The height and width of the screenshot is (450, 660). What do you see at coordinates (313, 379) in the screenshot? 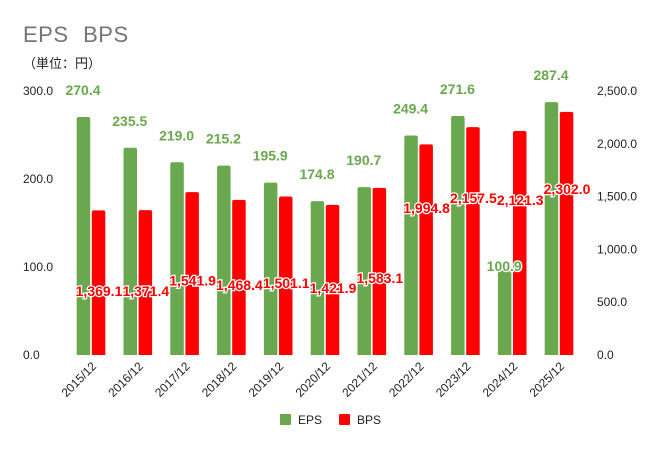
I see `x-tick-label: 2020/12` at bounding box center [313, 379].